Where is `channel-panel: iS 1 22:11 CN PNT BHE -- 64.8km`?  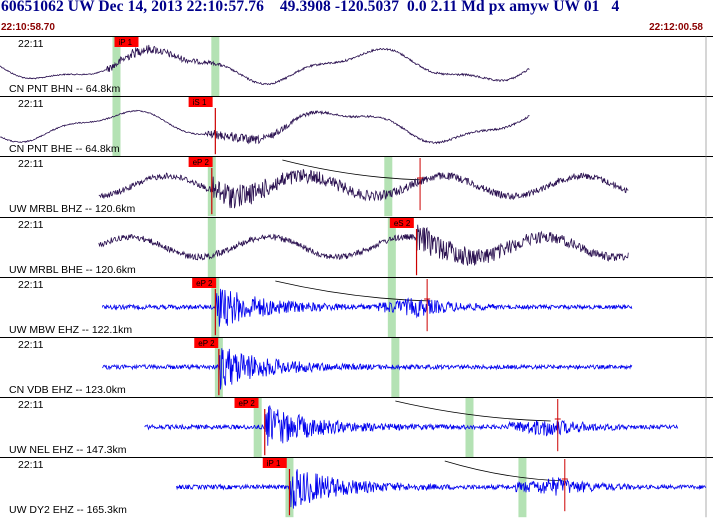
channel-panel: iS 1 22:11 CN PNT BHE -- 64.8km is located at coordinates (356, 126).